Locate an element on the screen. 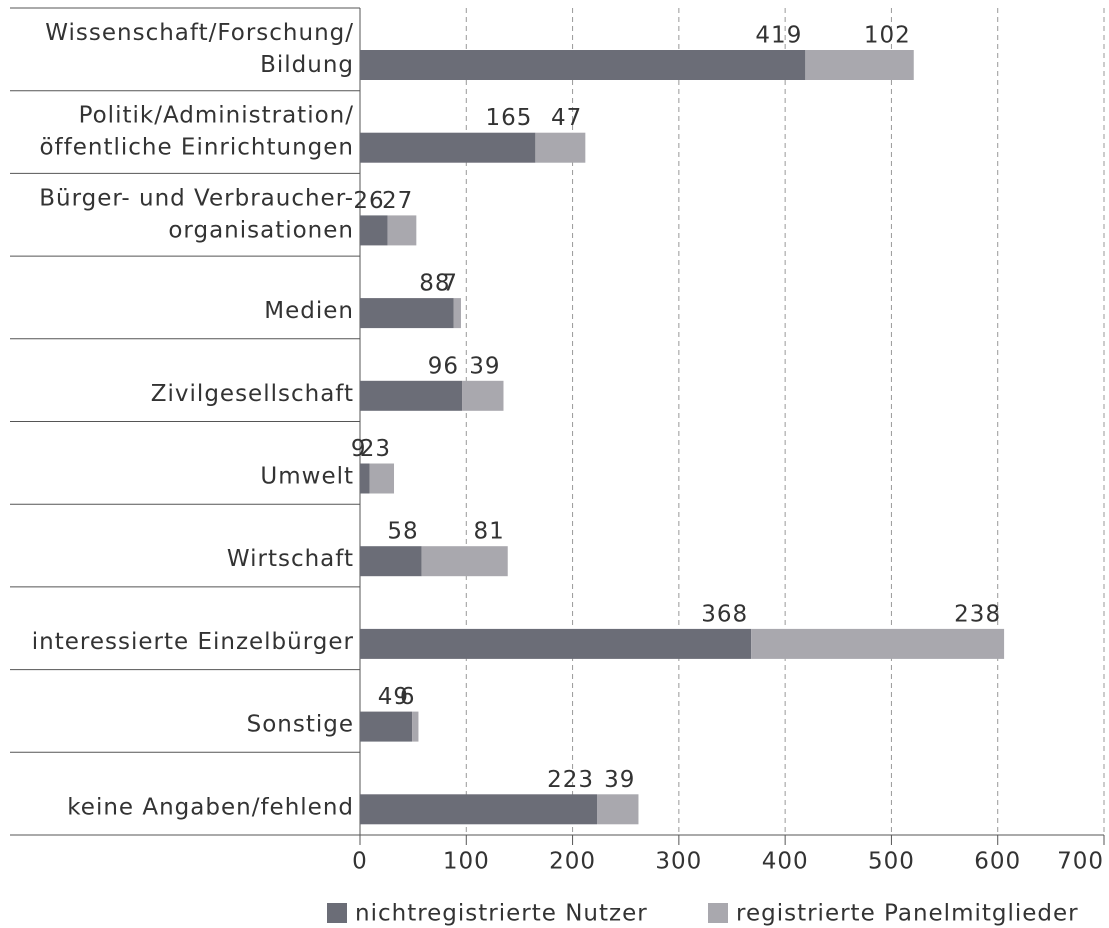 This screenshot has width=1109, height=928. y-tick-label-line: Zivilgesellschaft is located at coordinates (252, 393).